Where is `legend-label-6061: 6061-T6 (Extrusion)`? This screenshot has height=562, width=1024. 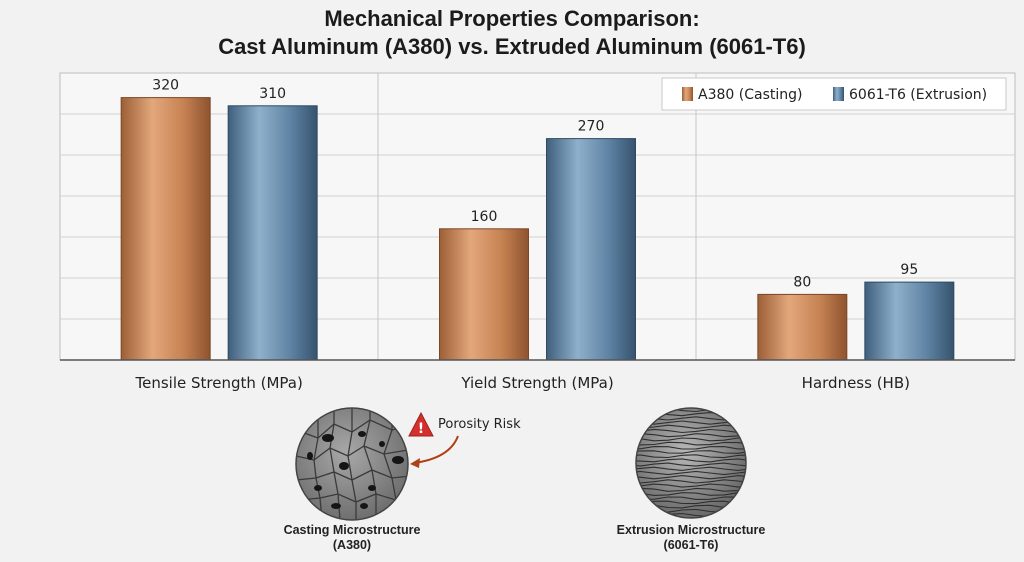 legend-label-6061: 6061-T6 (Extrusion) is located at coordinates (918, 95).